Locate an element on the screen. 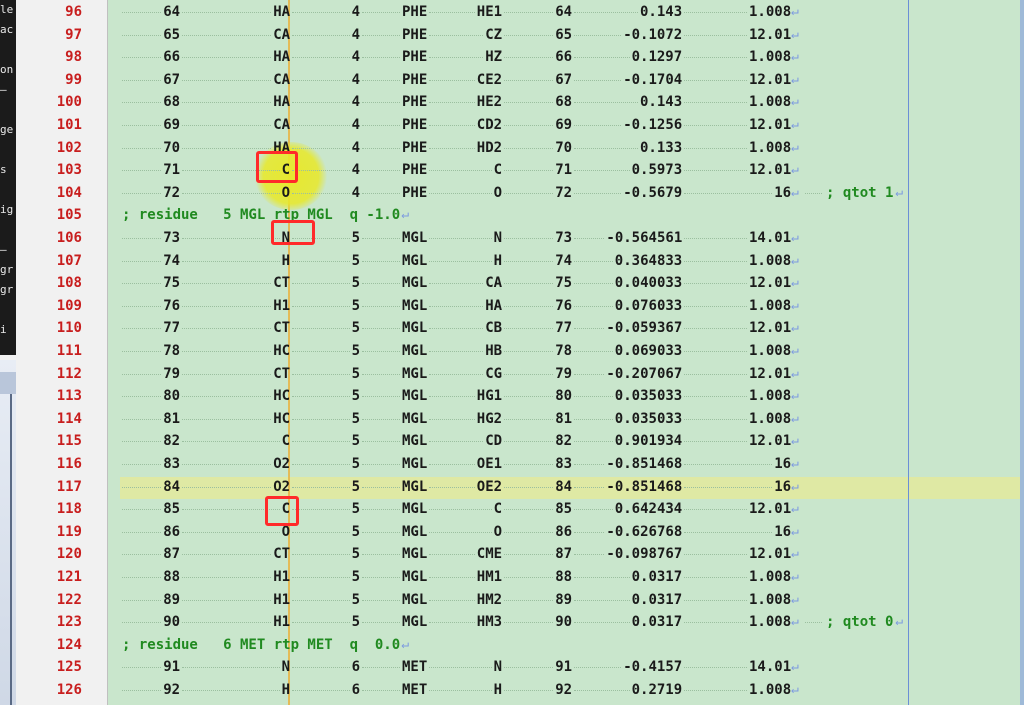 This screenshot has height=705, width=1024. line-number: 110 is located at coordinates (69, 328).